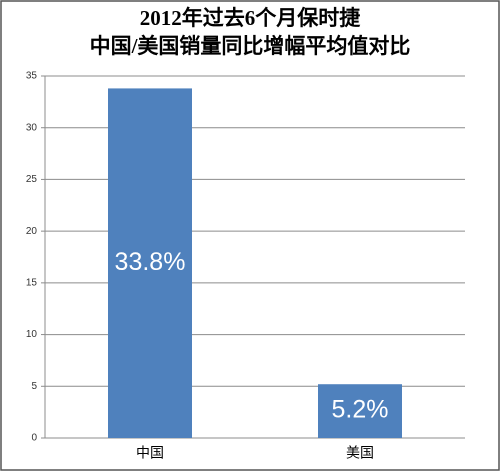 This screenshot has width=500, height=471. Describe the element at coordinates (32, 179) in the screenshot. I see `y-tick-label: 25` at that location.